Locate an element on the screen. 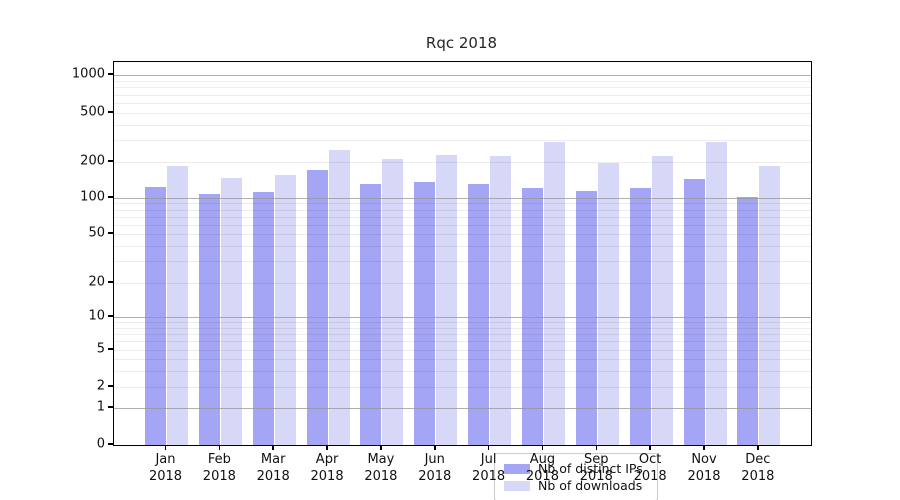  y-tick-label-50: 50 is located at coordinates (96, 233).